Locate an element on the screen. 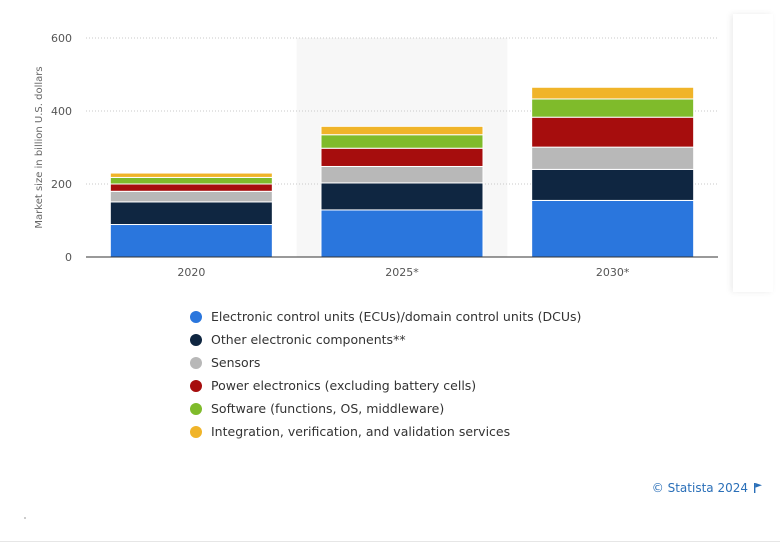  legend-item-software: Software (functions, OS, middleware) is located at coordinates (385, 408).